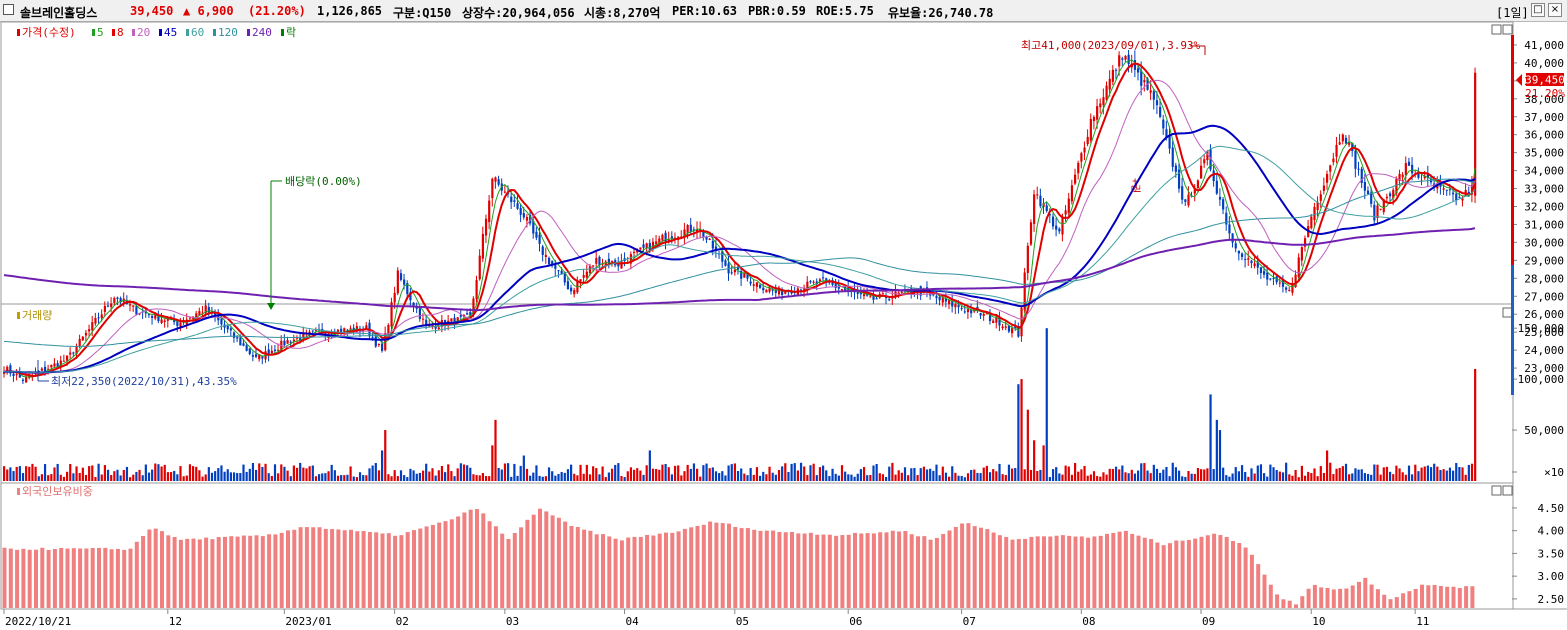 This screenshot has height=630, width=1567. What do you see at coordinates (8, 9) in the screenshot?
I see `chart-select-checkbox` at bounding box center [8, 9].